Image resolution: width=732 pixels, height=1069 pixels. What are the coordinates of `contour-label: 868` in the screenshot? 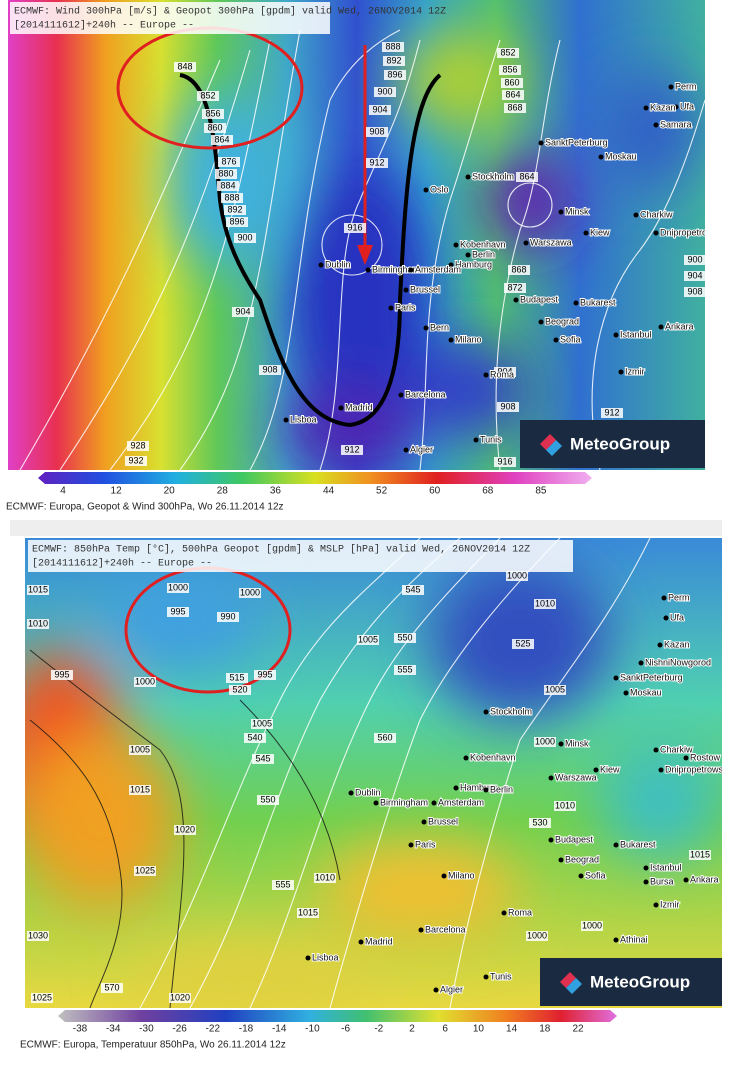 It's located at (518, 269).